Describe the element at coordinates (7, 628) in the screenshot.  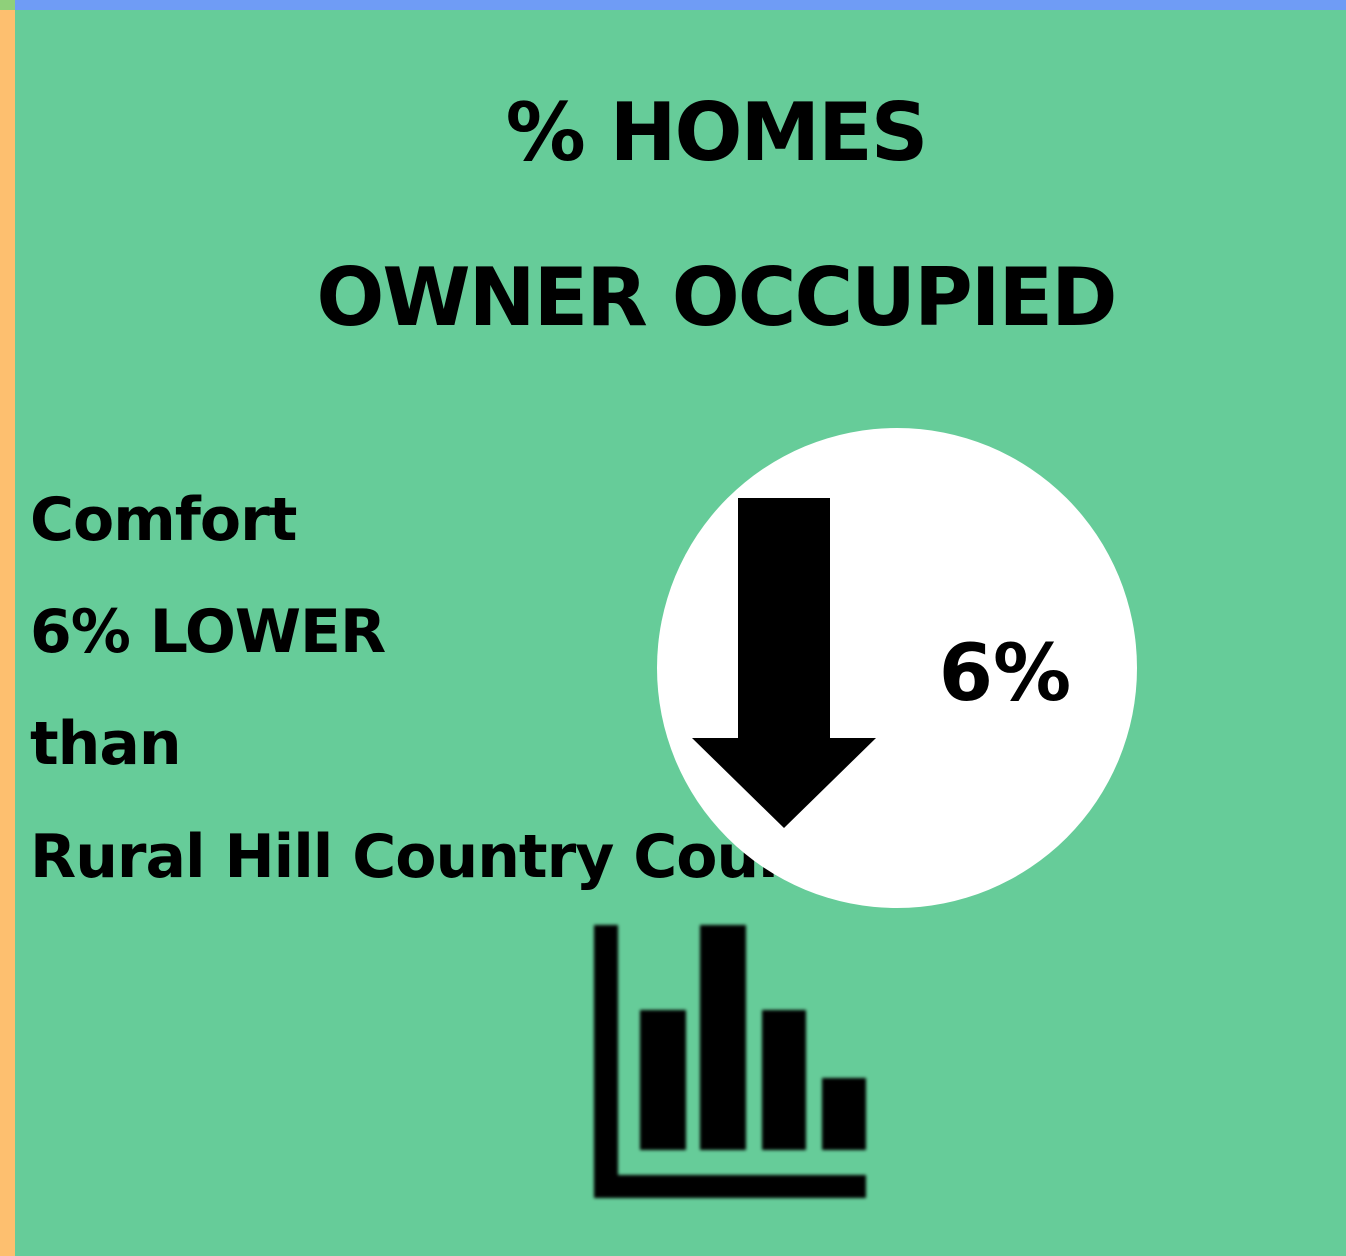
I see `left-bar` at that location.